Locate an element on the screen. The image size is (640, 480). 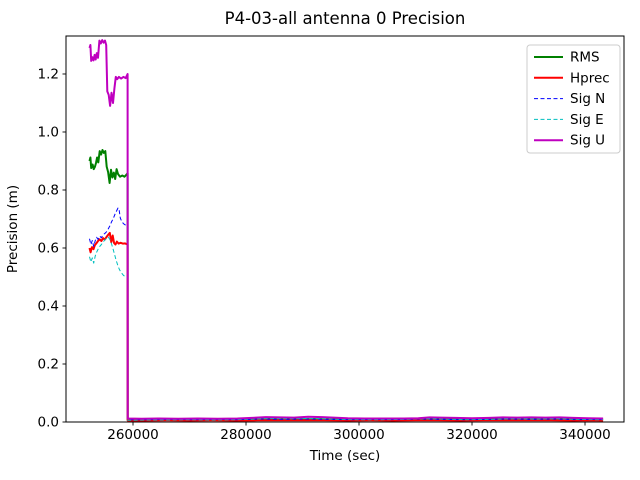
y-tick-label: 0.0 is located at coordinates (48, 423).